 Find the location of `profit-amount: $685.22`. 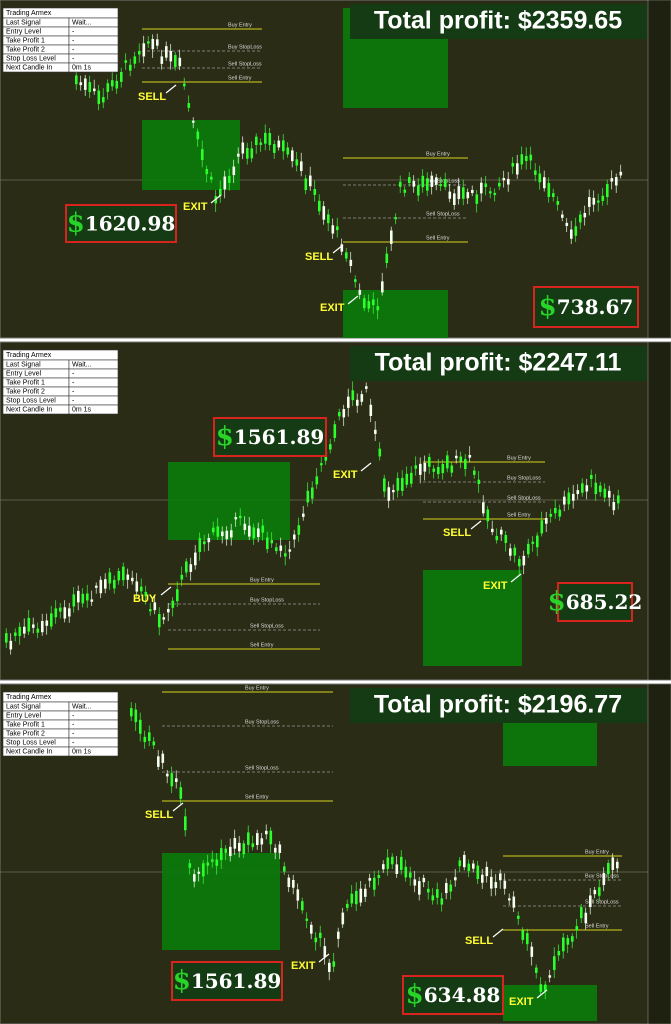

profit-amount: $685.22 is located at coordinates (595, 602).